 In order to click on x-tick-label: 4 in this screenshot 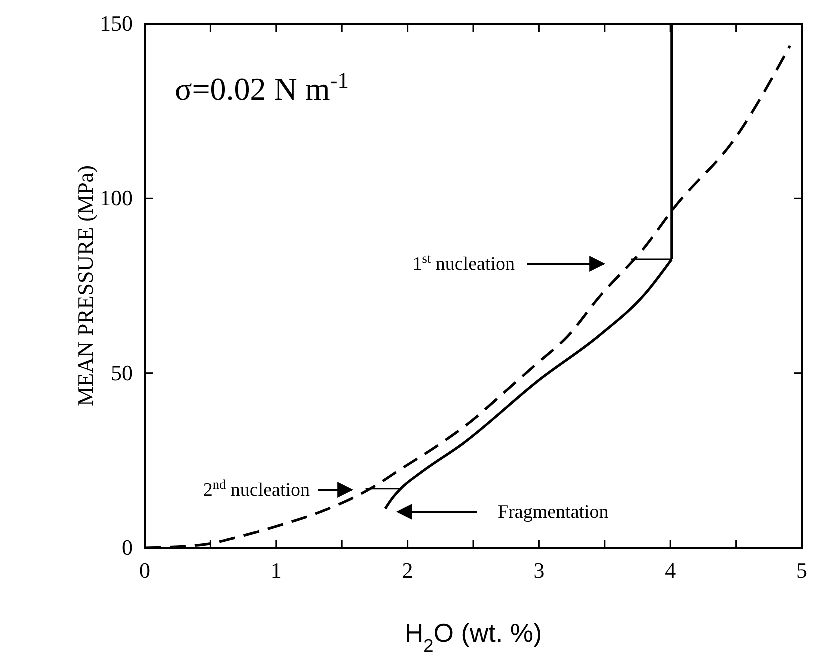, I will do `click(670, 570)`.